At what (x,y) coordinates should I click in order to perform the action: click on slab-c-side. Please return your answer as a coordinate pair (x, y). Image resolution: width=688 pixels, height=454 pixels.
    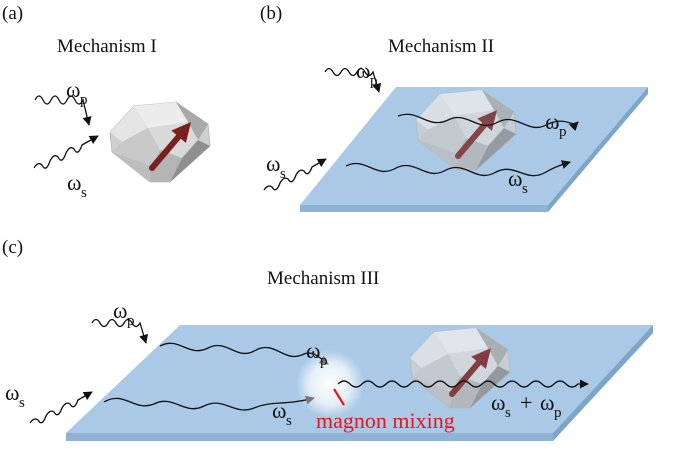
    Looking at the image, I should click on (603, 383).